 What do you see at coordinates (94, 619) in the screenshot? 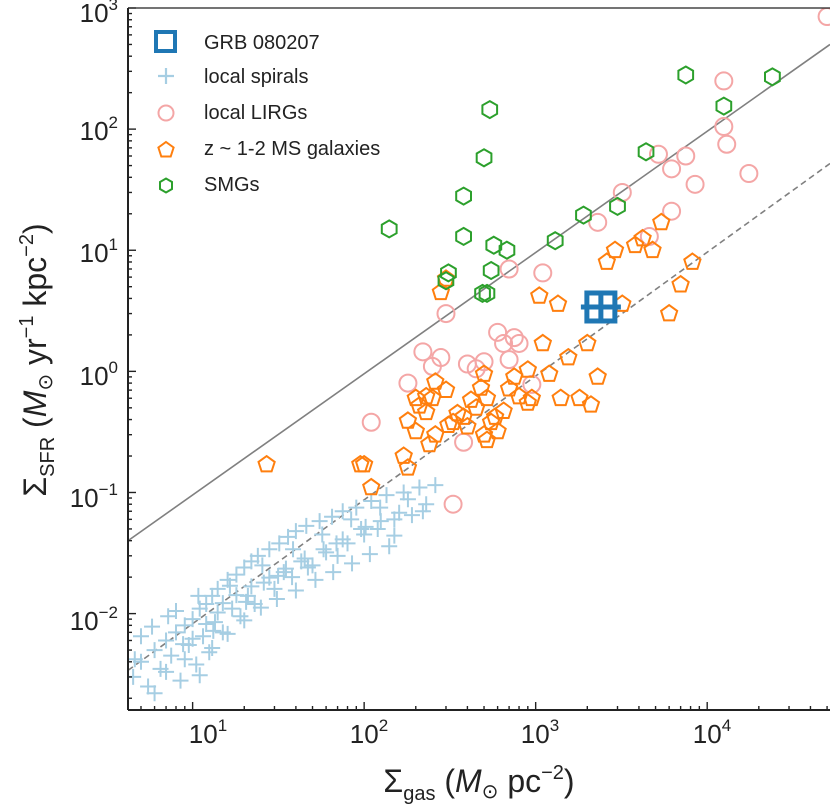
I see `y-tick-label-neg2: 10−2` at bounding box center [94, 619].